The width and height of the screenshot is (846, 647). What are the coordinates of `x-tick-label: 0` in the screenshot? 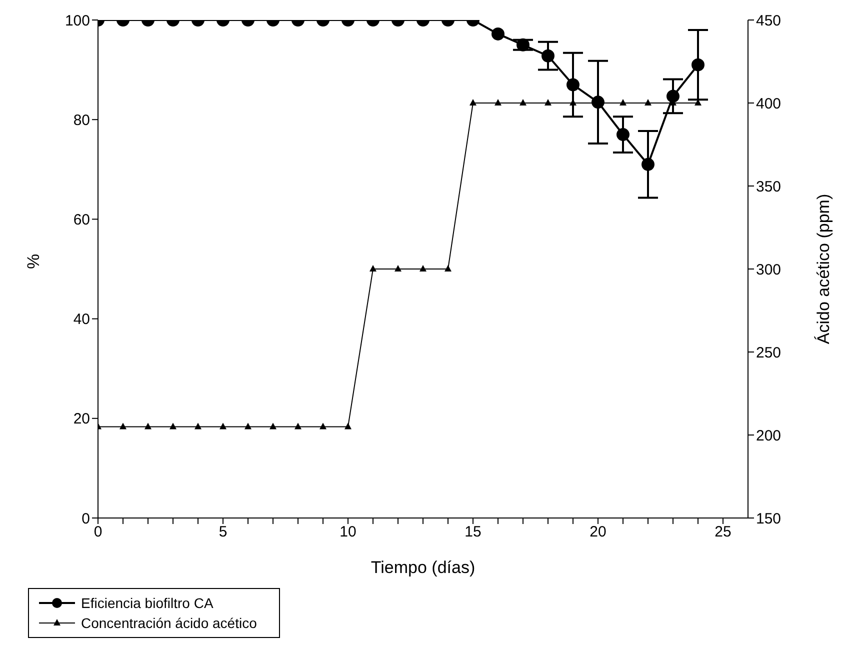 It's located at (98, 532).